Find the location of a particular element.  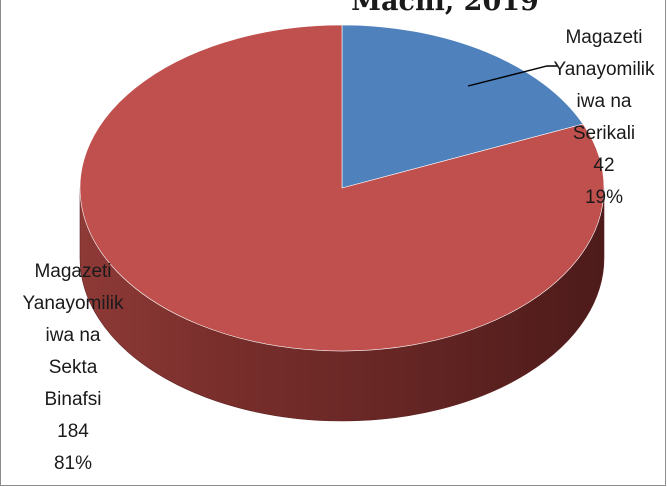

label-line: Serikali is located at coordinates (604, 133).